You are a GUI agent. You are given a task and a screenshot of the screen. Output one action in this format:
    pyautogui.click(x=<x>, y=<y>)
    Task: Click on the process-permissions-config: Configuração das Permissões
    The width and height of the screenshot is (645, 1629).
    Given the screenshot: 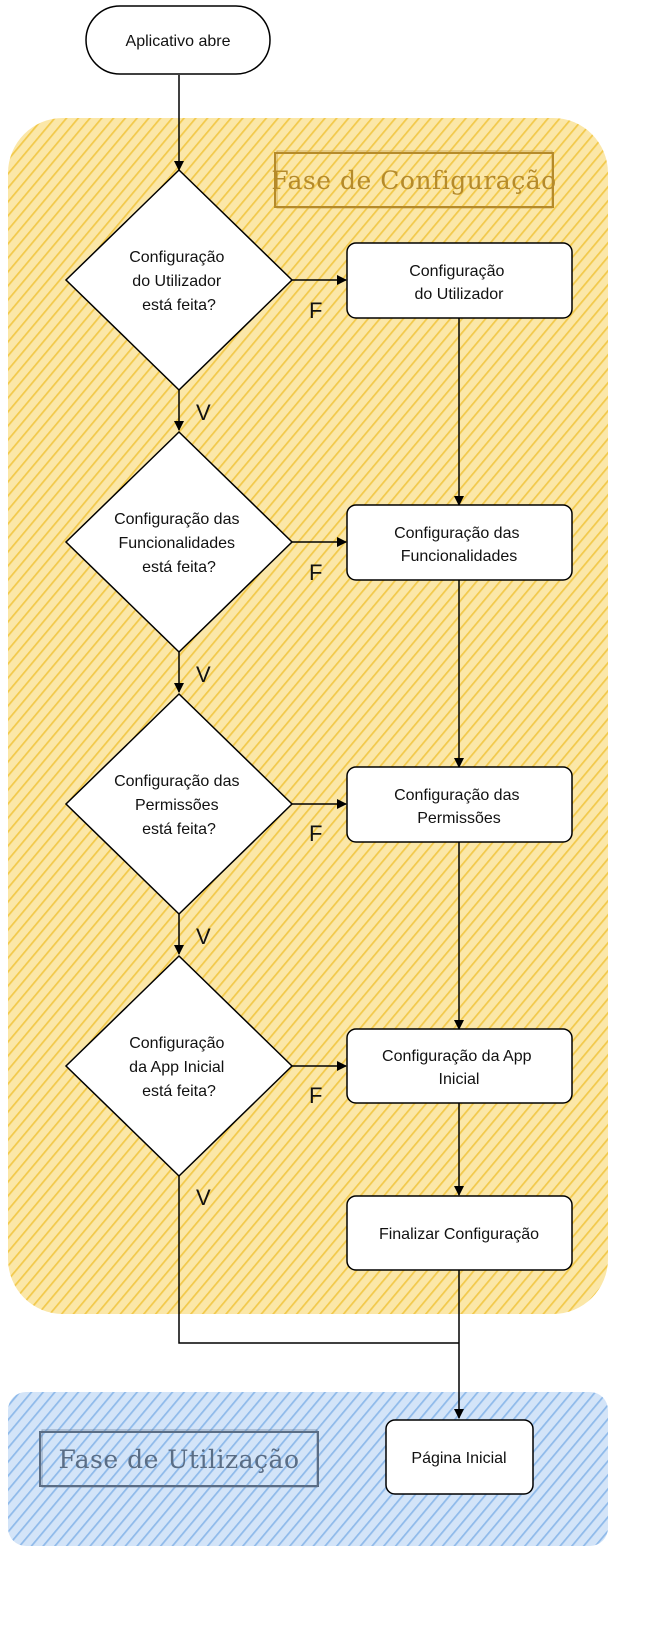 What is the action you would take?
    pyautogui.click(x=459, y=804)
    